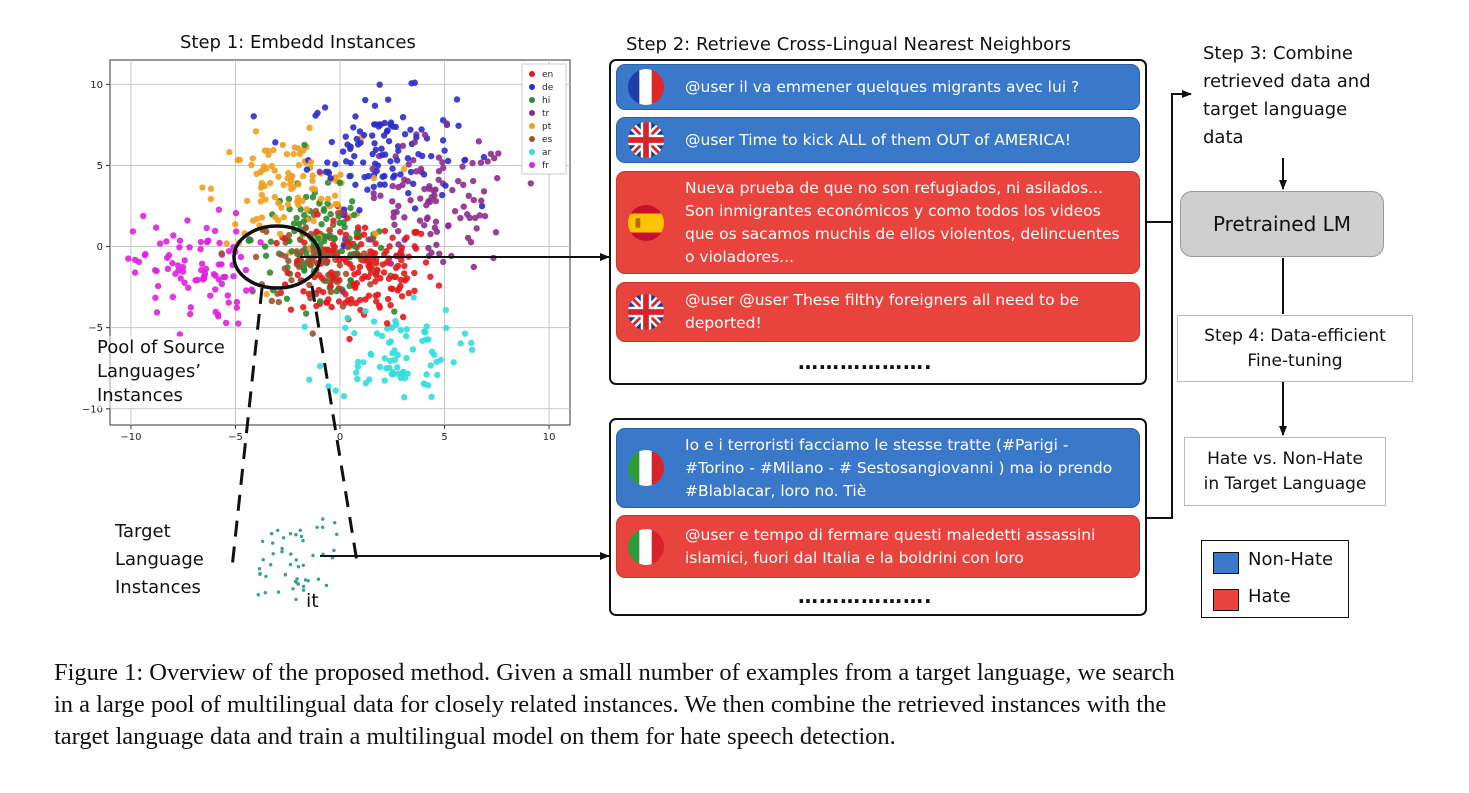 This screenshot has height=793, width=1469. Describe the element at coordinates (549, 437) in the screenshot. I see `x-tick-label: 10` at that location.